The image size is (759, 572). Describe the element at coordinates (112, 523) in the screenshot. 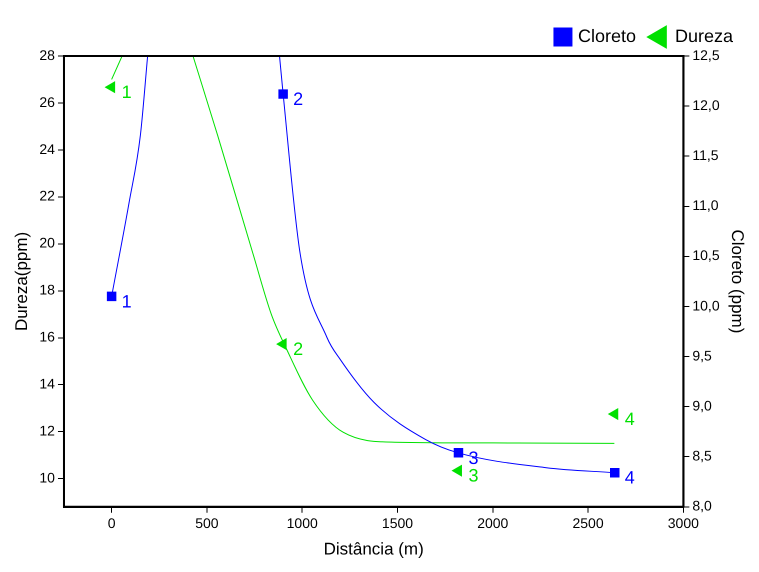

I see `x-tick-label: 0` at that location.